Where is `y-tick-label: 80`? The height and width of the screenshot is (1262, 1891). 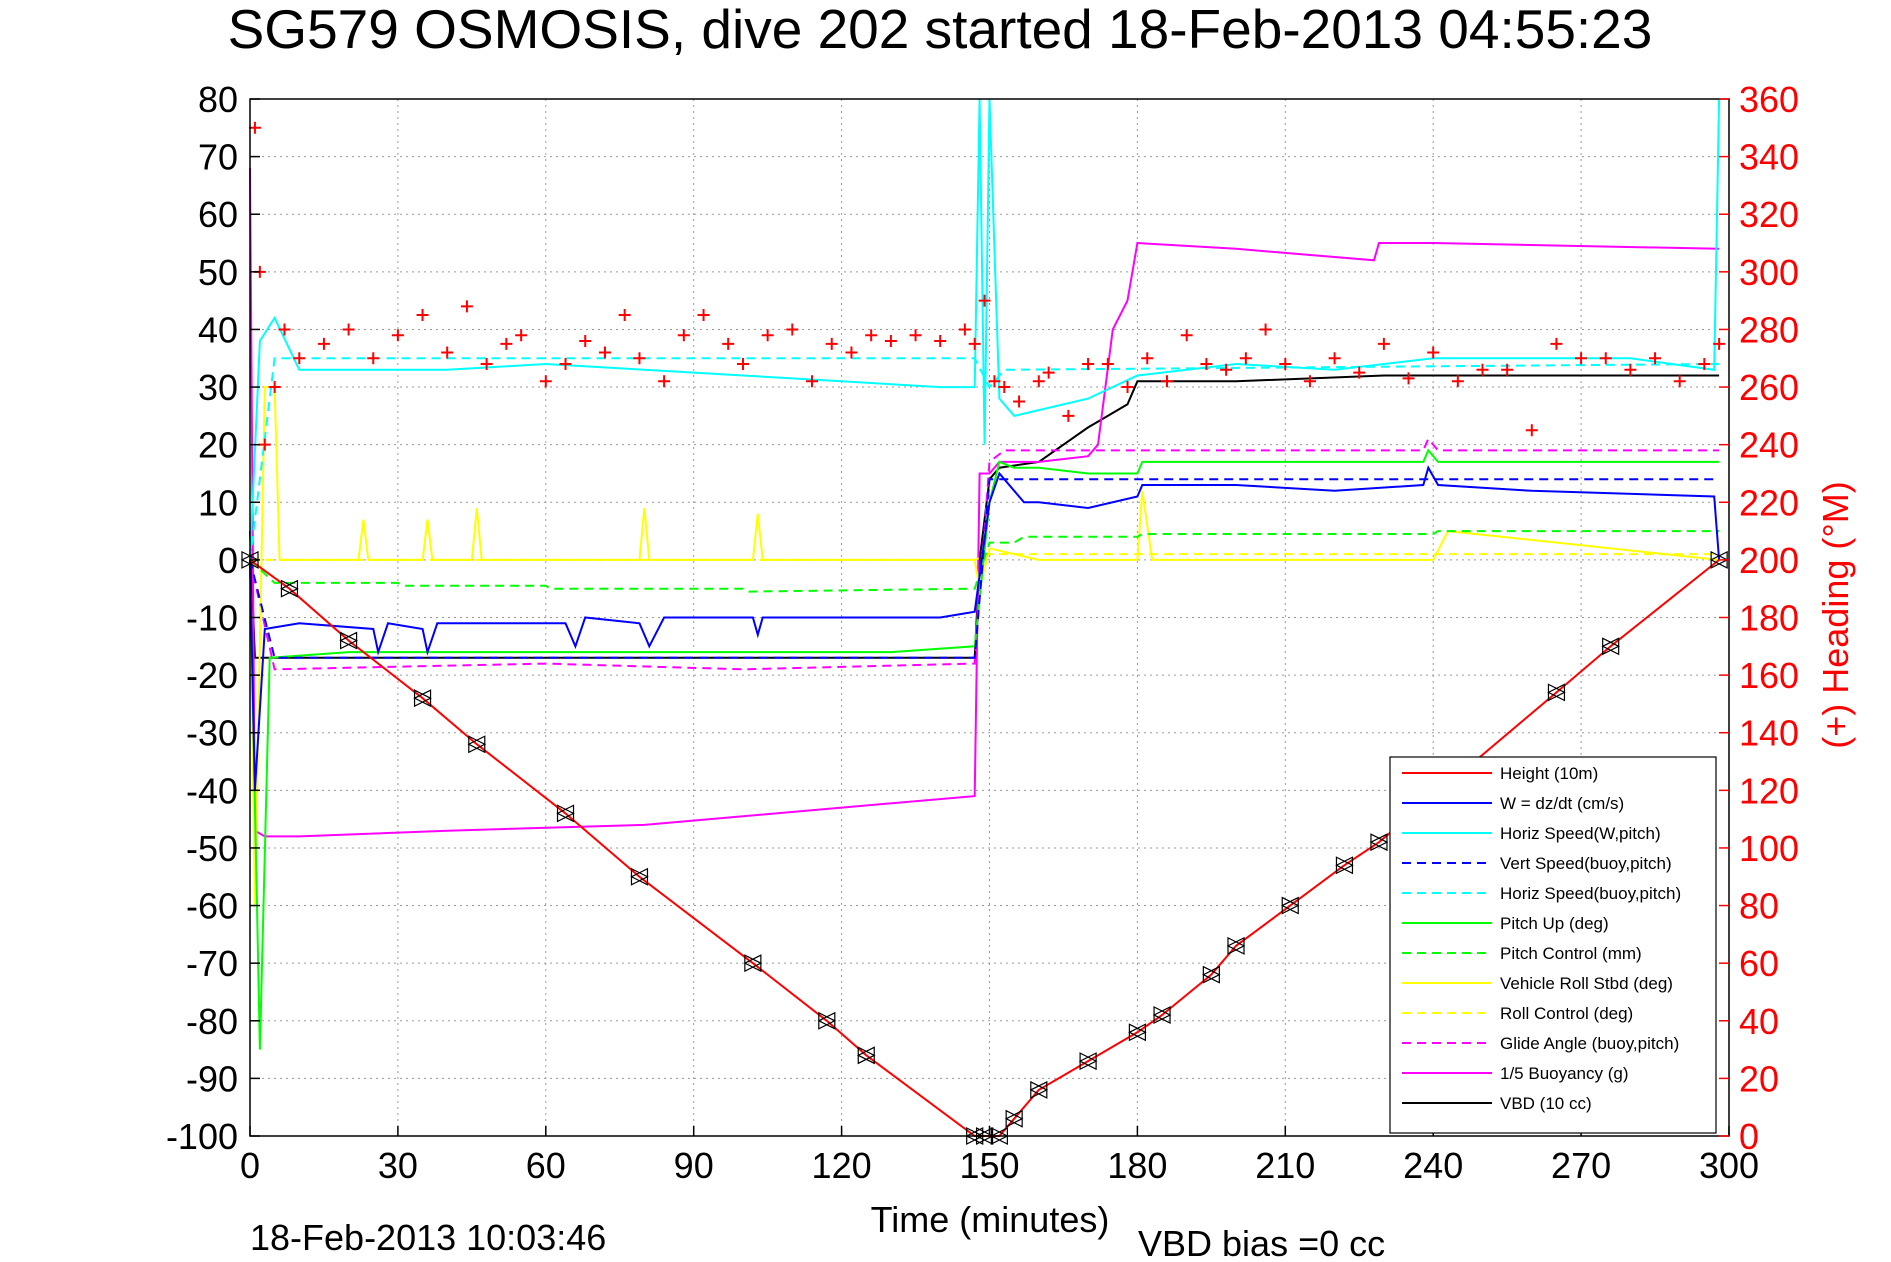
y-tick-label: 80 is located at coordinates (218, 99).